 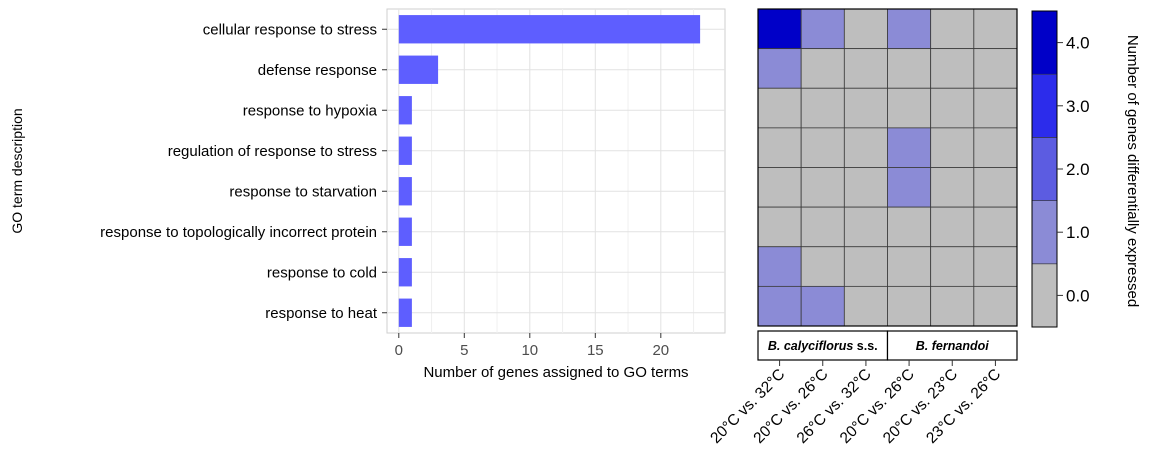 I want to click on column-label: 20°C vs. 23°C, so click(x=920, y=406).